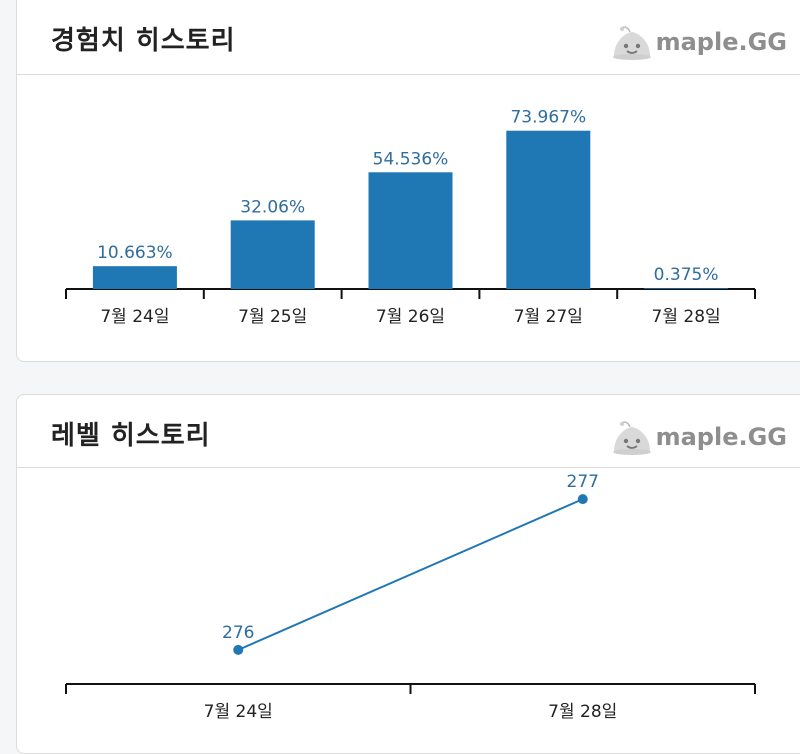  I want to click on x-tick-label: 7월 25일, so click(272, 317).